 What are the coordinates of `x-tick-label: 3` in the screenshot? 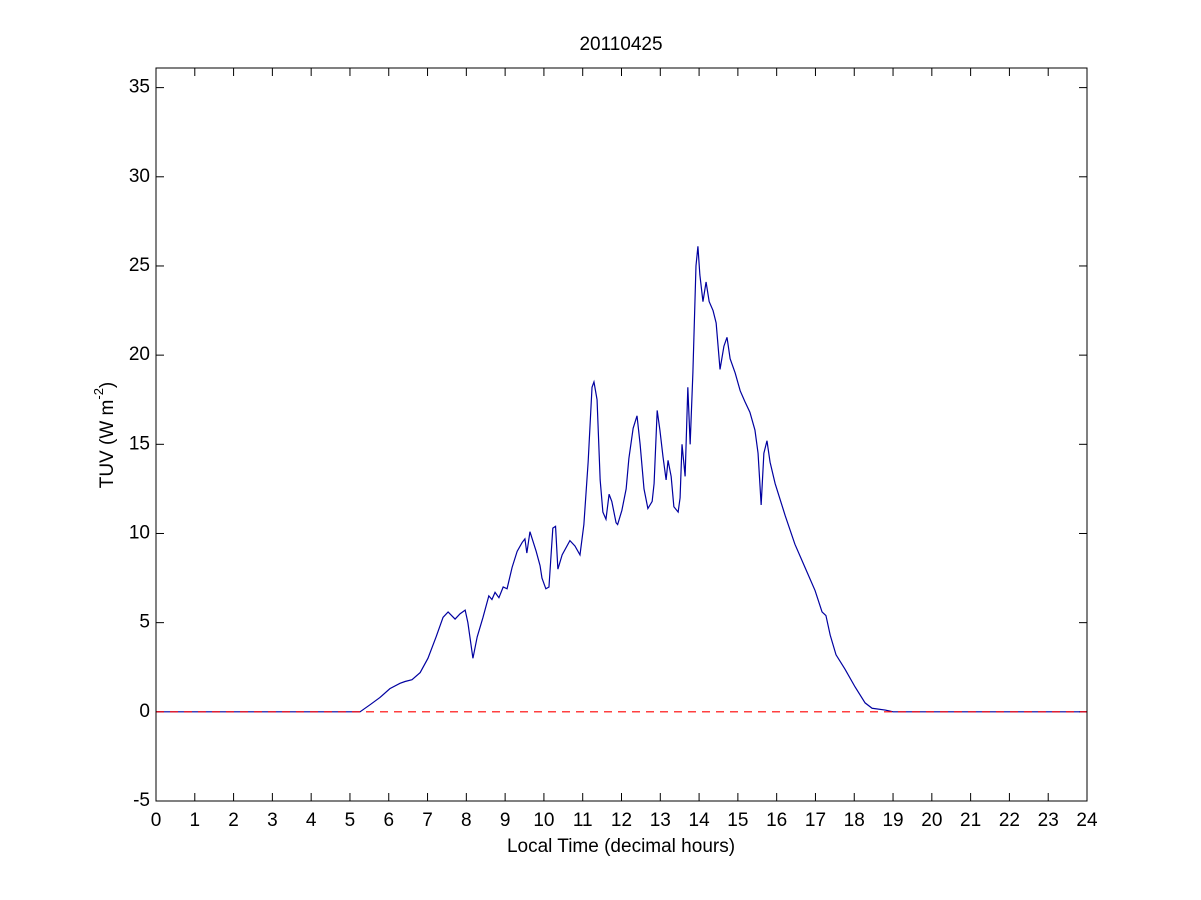 It's located at (272, 820).